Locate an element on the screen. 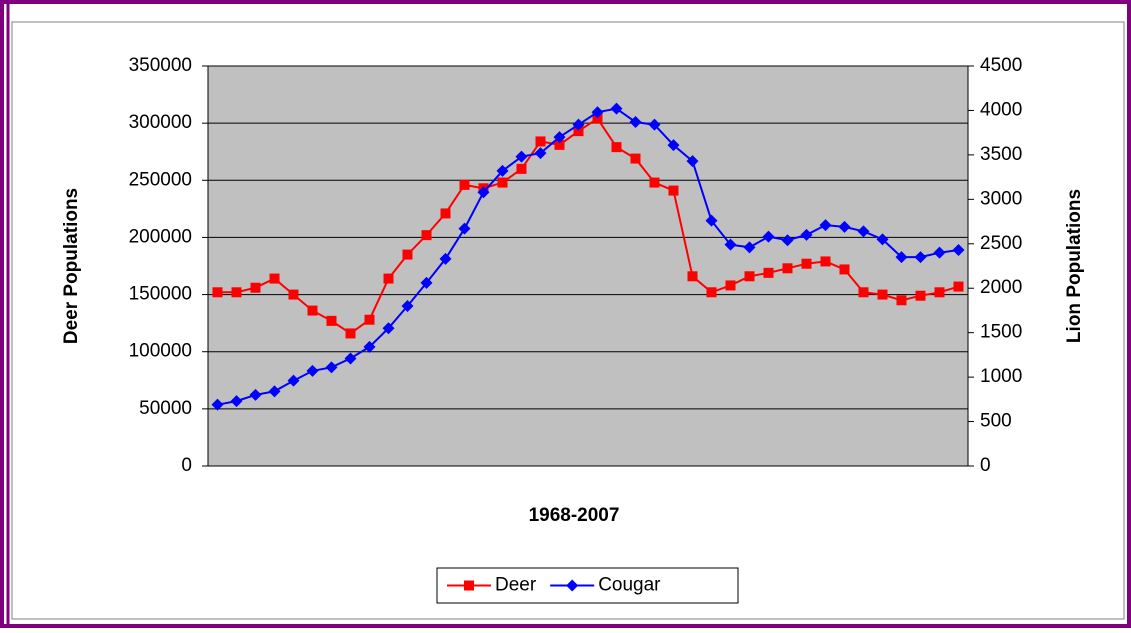  y2-tick-label: 1000 is located at coordinates (1001, 376).